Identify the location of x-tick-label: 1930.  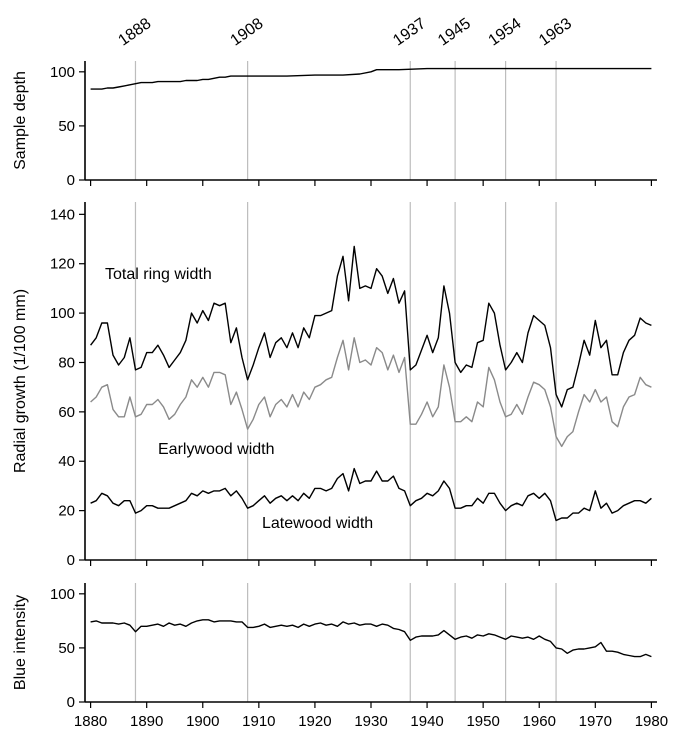
(370, 721).